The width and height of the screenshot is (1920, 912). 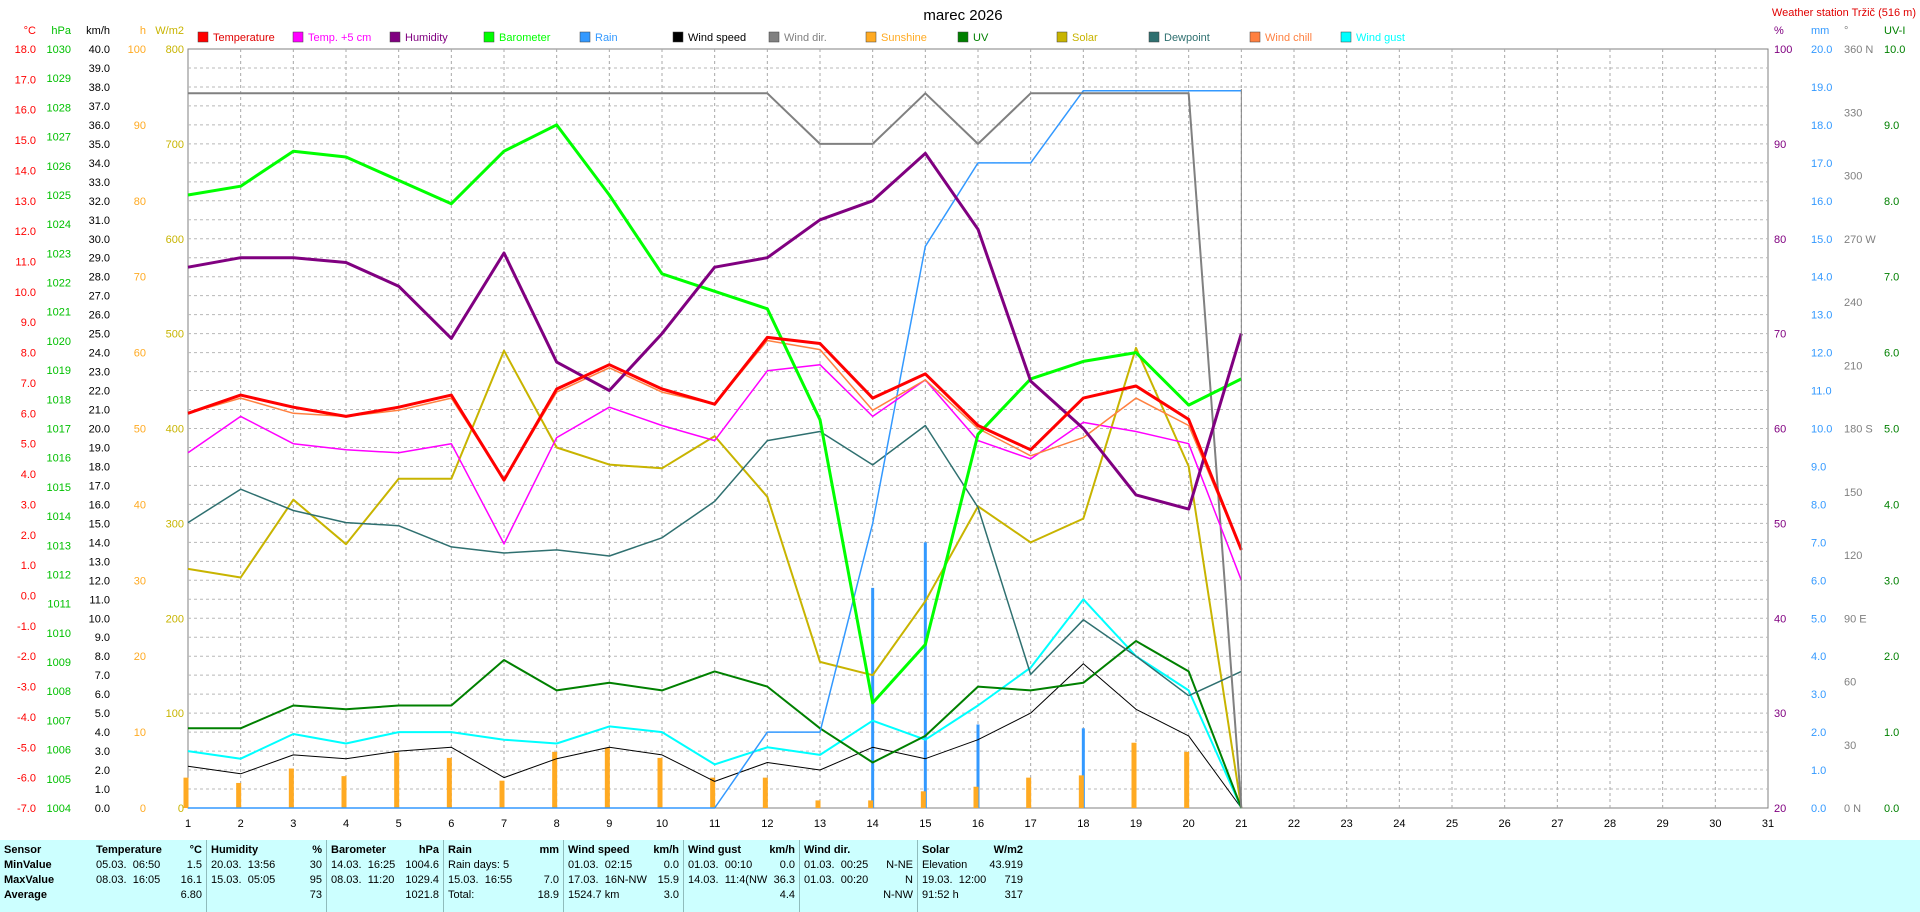 What do you see at coordinates (422, 865) in the screenshot?
I see `stat-value: 1004.6` at bounding box center [422, 865].